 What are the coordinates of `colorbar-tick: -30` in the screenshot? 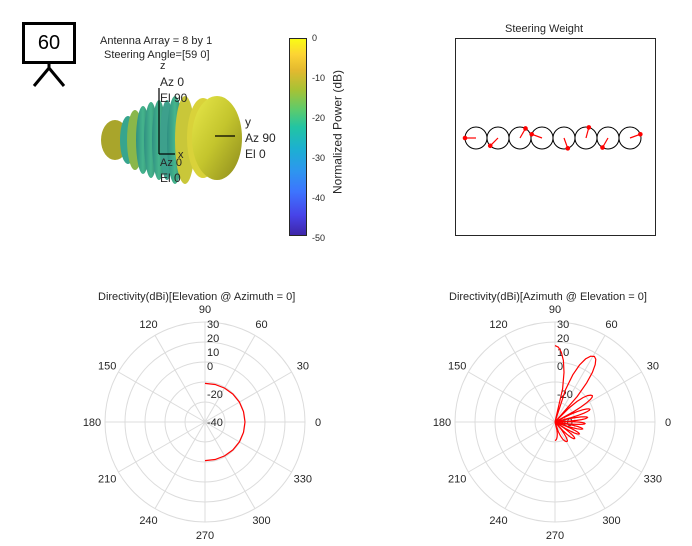 It's located at (319, 158).